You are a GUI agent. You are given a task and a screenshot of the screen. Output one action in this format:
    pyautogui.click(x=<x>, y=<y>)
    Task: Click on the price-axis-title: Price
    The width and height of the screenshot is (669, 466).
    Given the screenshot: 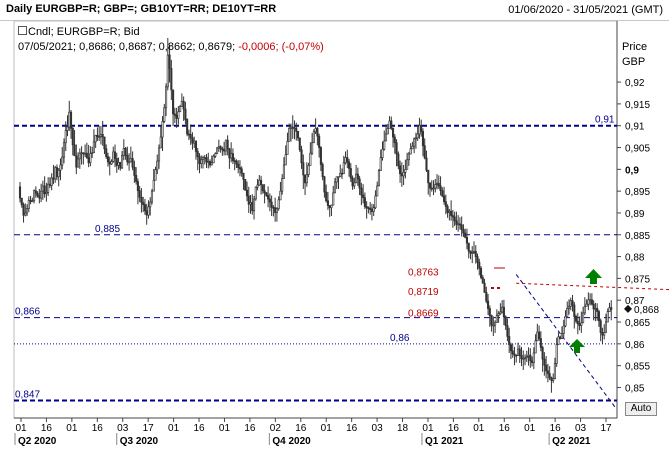 What is the action you would take?
    pyautogui.click(x=635, y=47)
    